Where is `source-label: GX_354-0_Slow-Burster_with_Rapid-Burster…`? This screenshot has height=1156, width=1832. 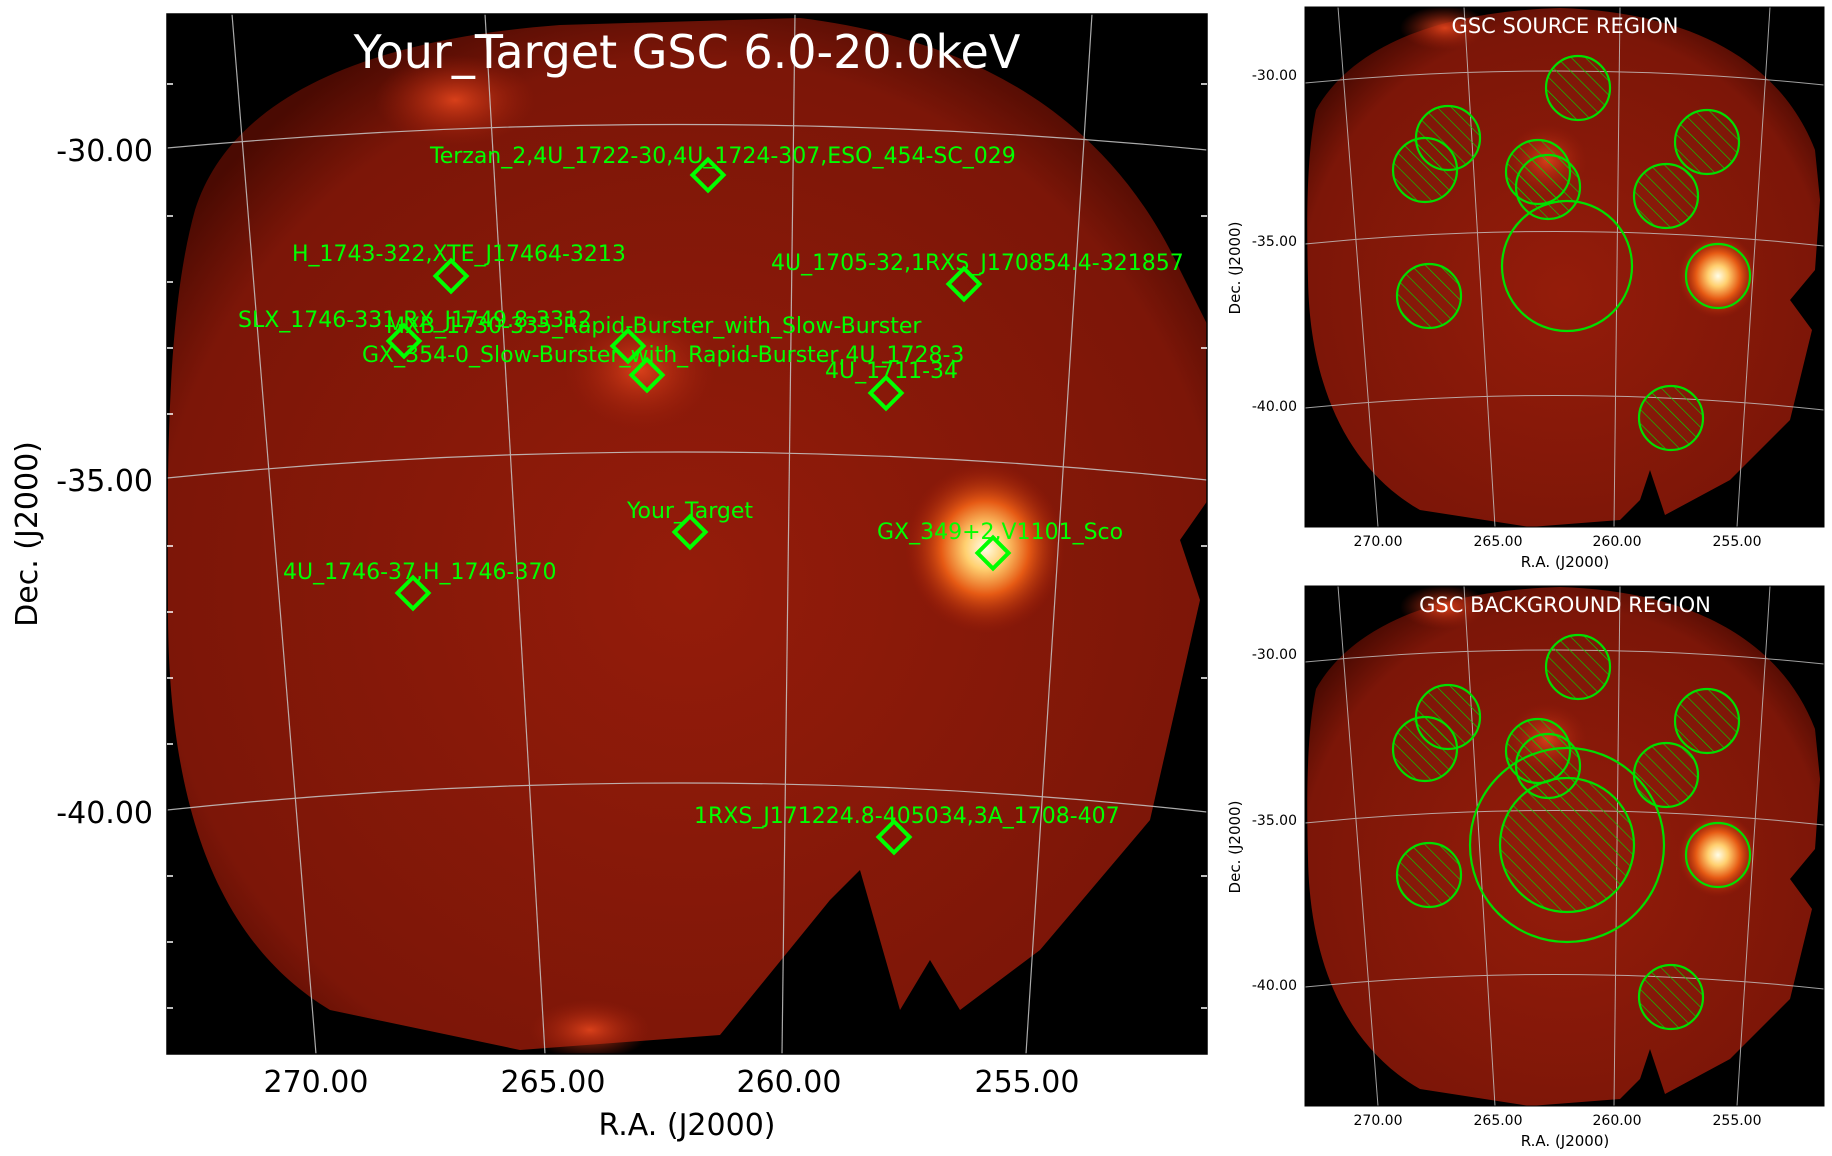
source-label: GX_354-0_Slow-Burster_with_Rapid-Burster… is located at coordinates (663, 355).